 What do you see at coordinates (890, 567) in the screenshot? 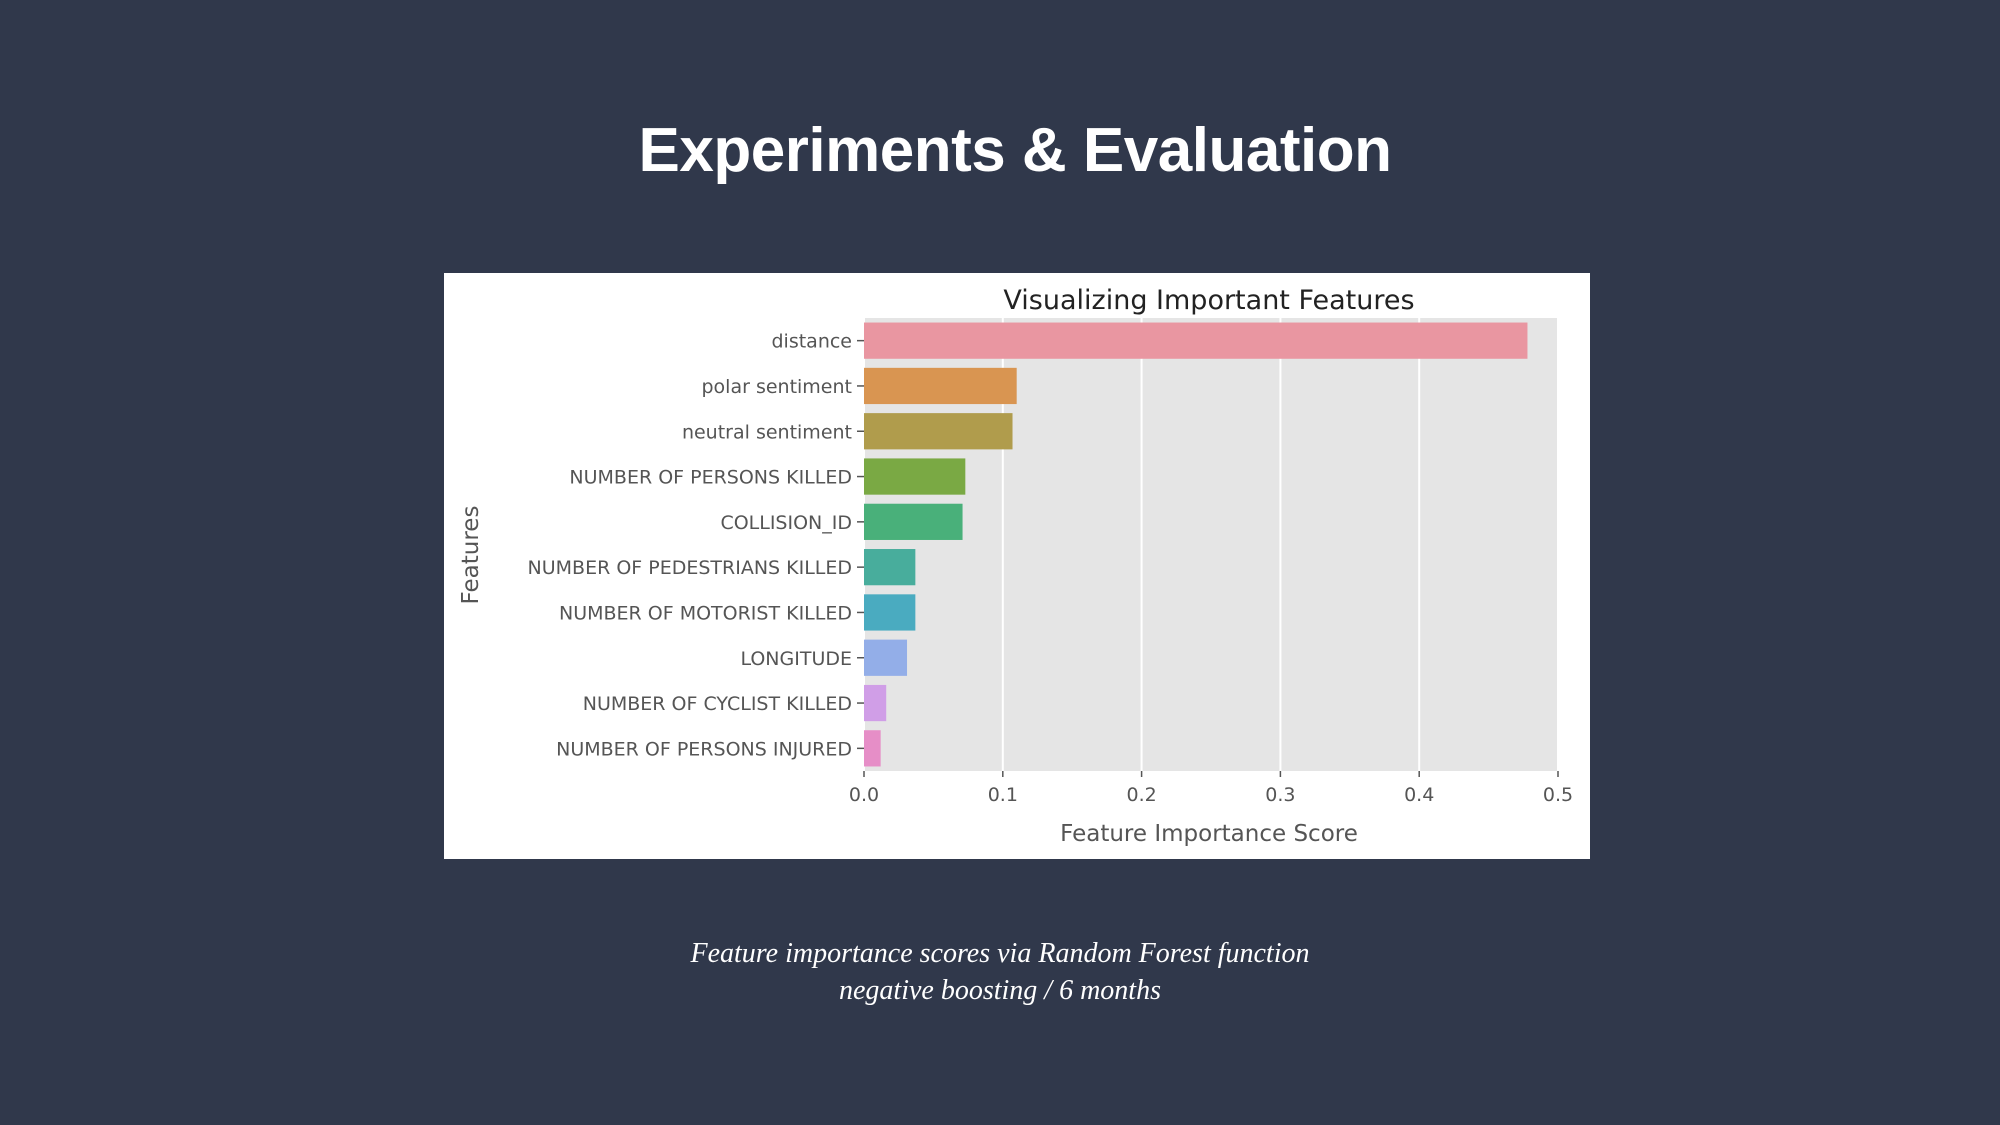
I see `bar-number-of-pedestrians-killed` at bounding box center [890, 567].